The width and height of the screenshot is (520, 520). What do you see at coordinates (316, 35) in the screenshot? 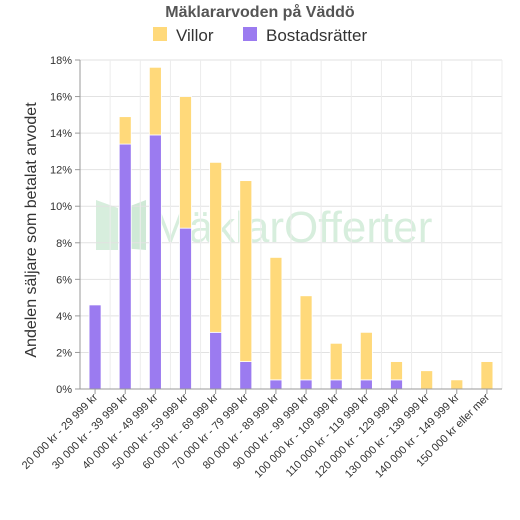
I see `legend-label-bostadsratter: Bostadsrätter` at bounding box center [316, 35].